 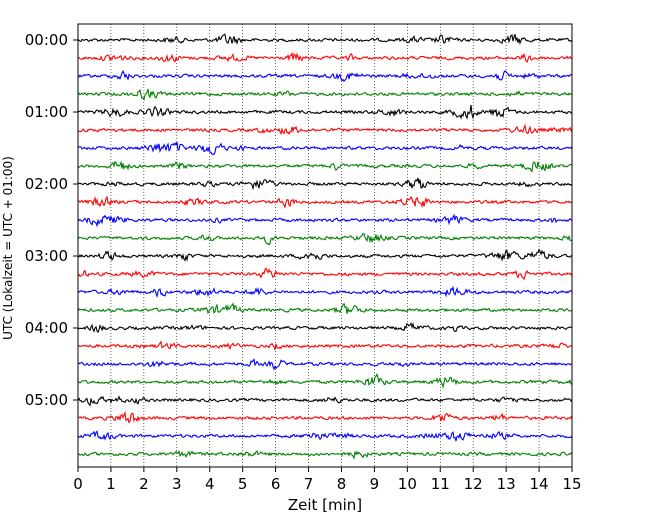 What do you see at coordinates (539, 484) in the screenshot?
I see `x-tick-label: 14` at bounding box center [539, 484].